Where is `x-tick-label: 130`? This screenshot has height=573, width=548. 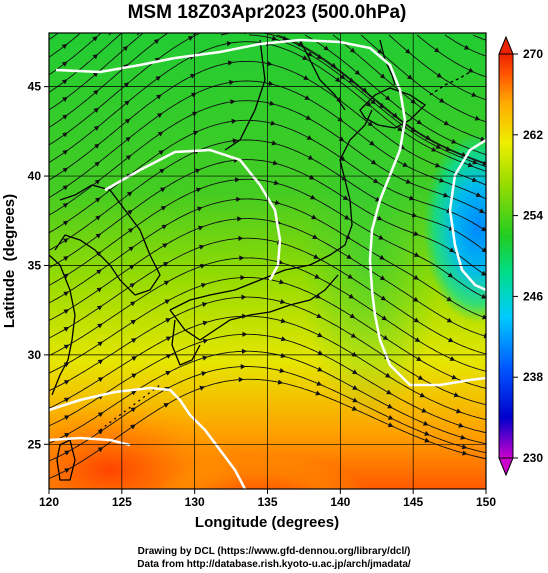
x-tick-label: 130 is located at coordinates (195, 502).